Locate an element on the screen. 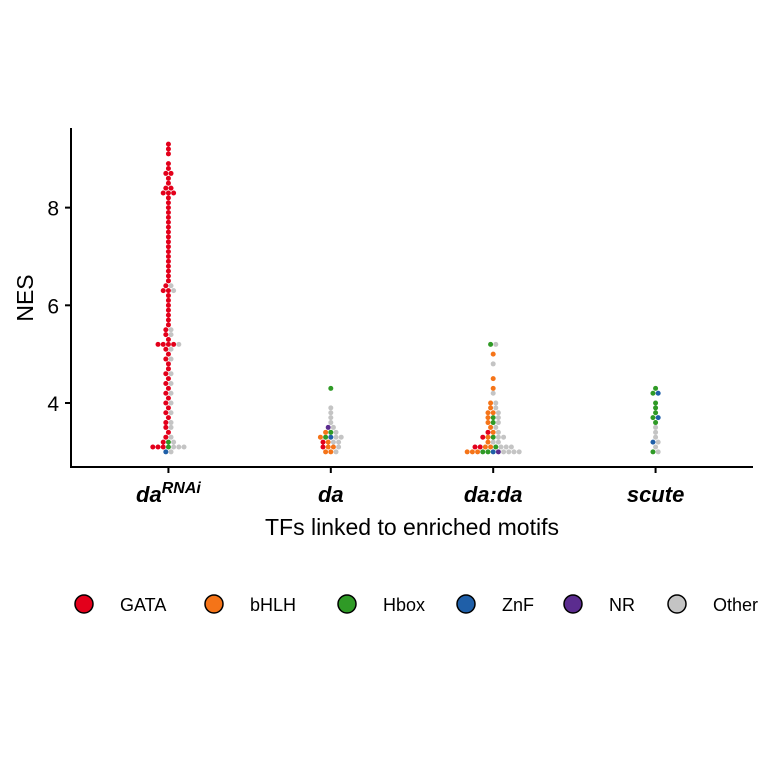 Image resolution: width=768 pixels, height=773 pixels. y-axis-title: NES is located at coordinates (25, 297).